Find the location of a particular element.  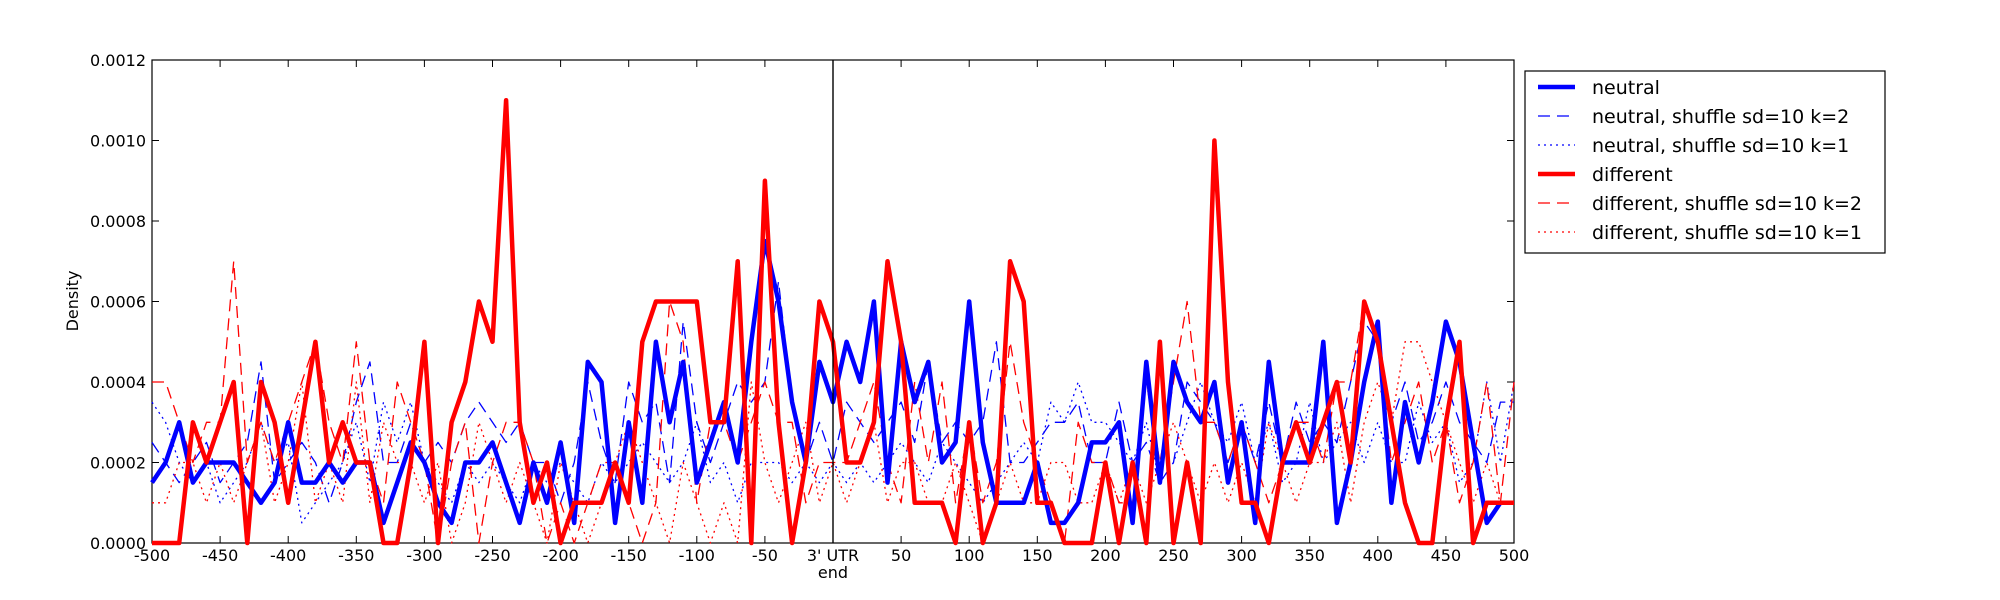

y-tick-label: 0.0000 is located at coordinates (118, 543).